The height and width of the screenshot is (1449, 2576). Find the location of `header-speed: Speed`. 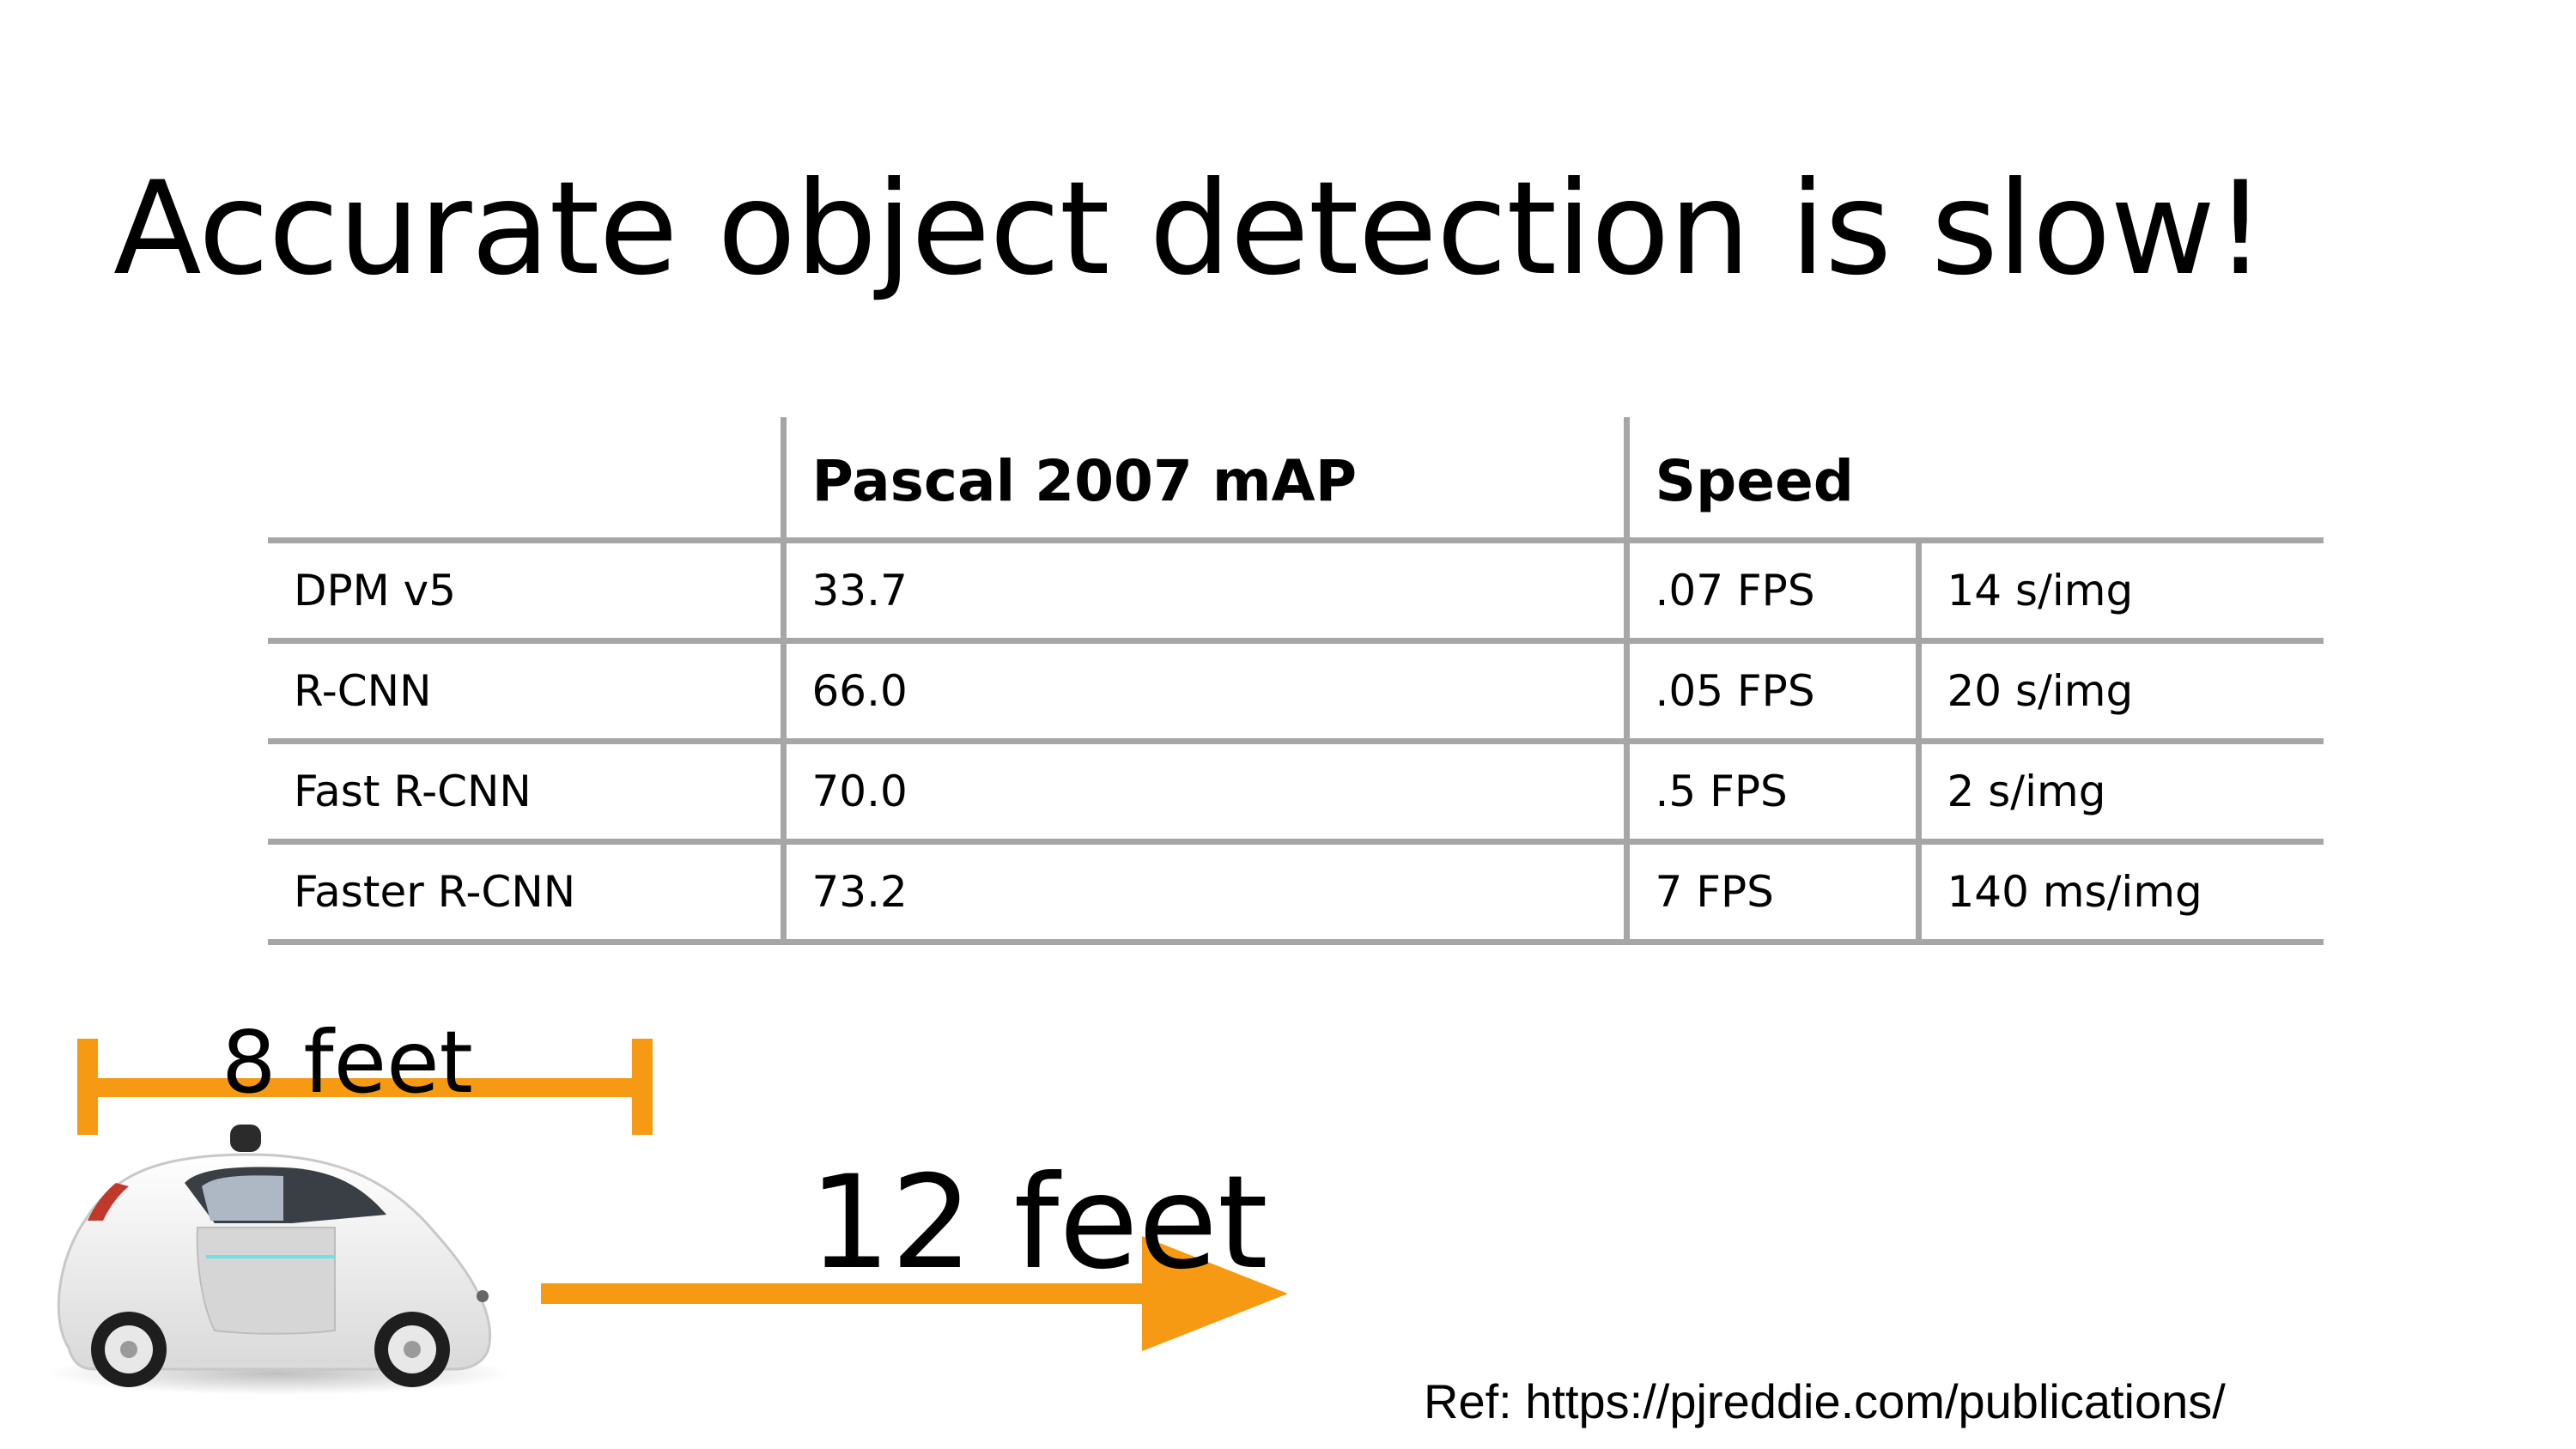

header-speed: Speed is located at coordinates (1974, 480).